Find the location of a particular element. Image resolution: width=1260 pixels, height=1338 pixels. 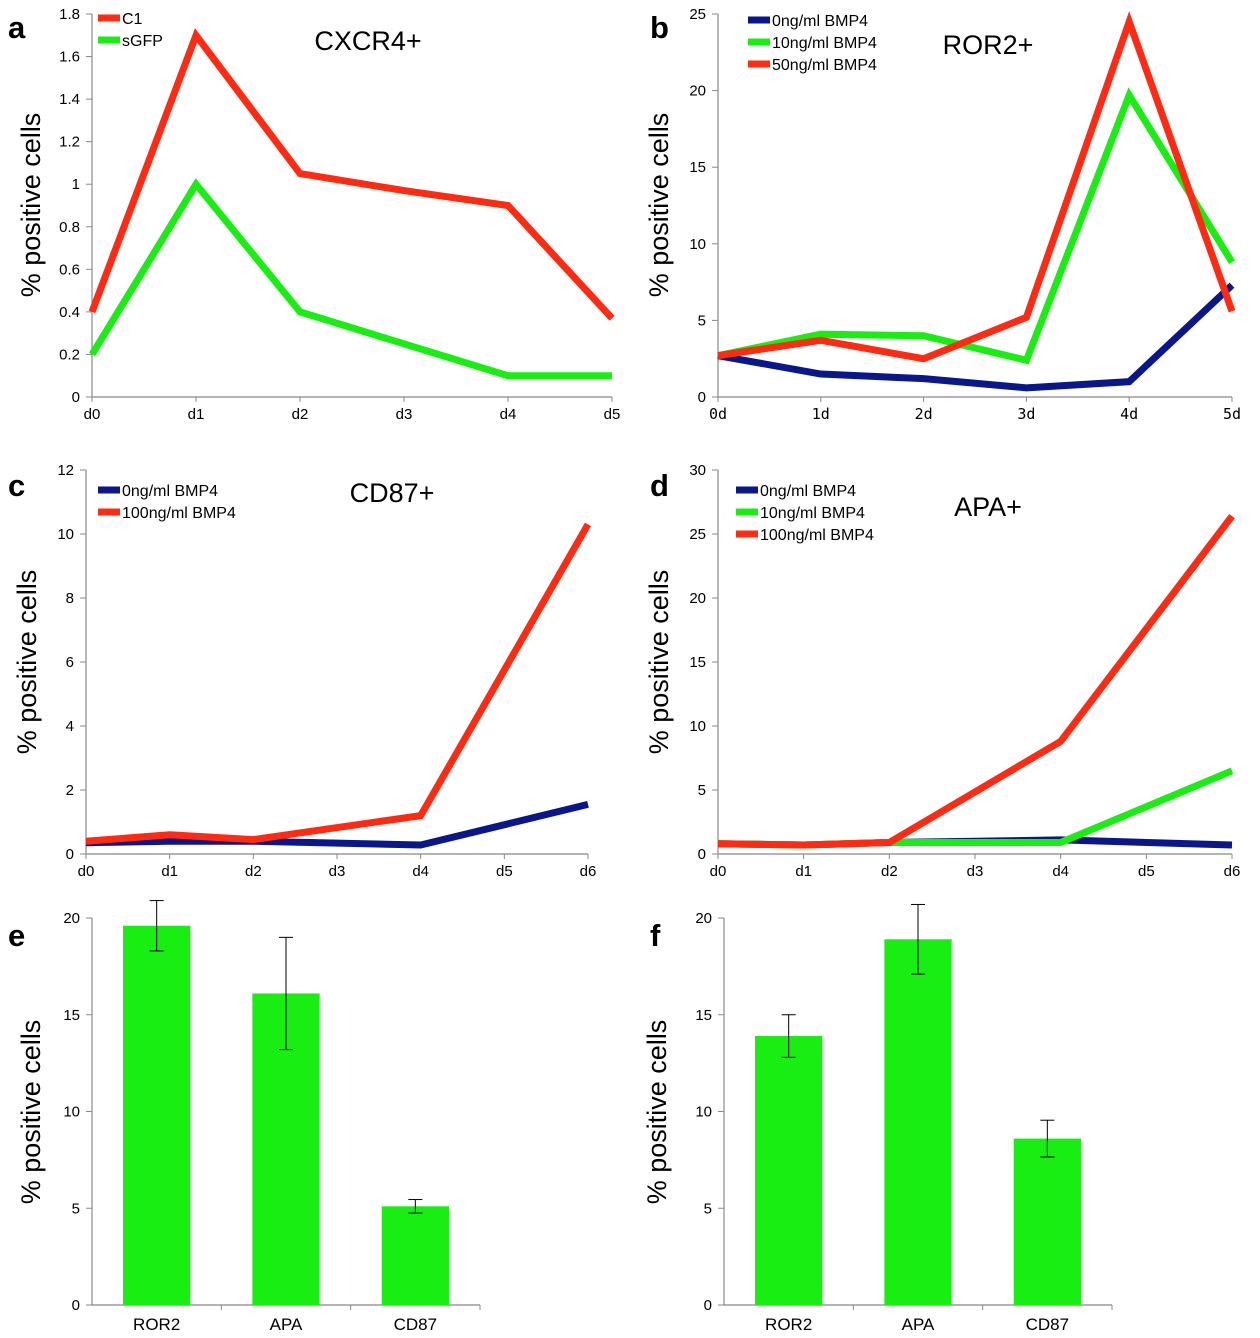

y-tick-label: 1.6 is located at coordinates (69, 57).